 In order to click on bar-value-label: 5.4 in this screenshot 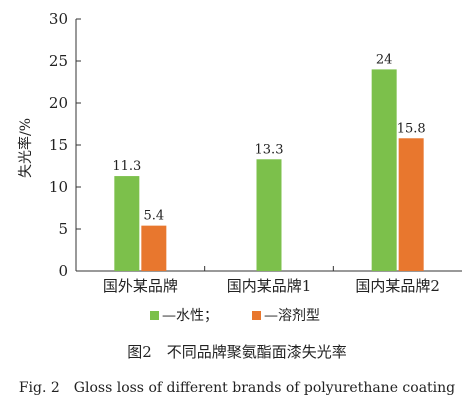, I will do `click(153, 216)`.